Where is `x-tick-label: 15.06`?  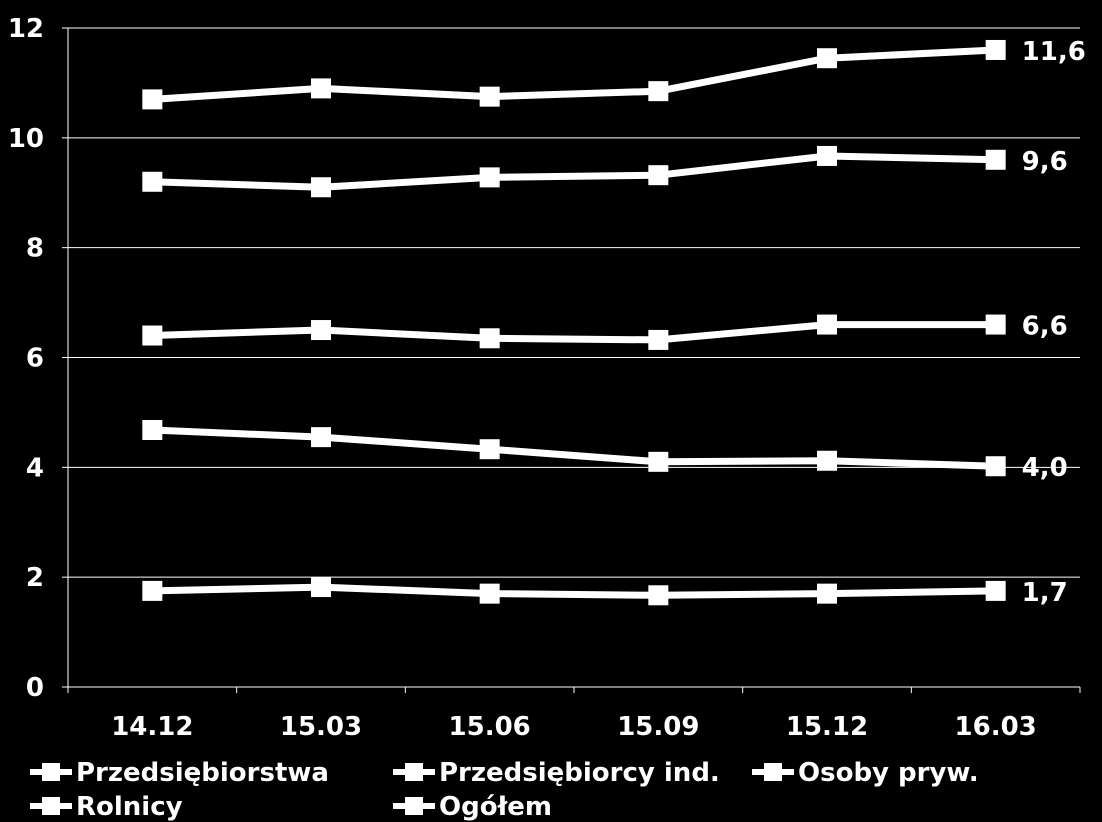 x-tick-label: 15.06 is located at coordinates (490, 727).